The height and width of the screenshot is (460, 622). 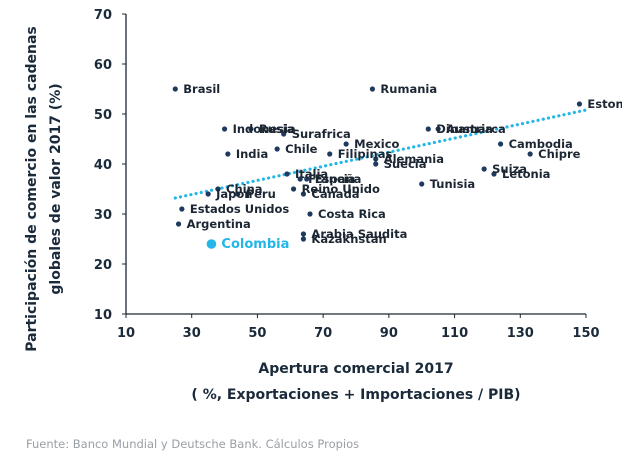 I want to click on y-tick-label: 60, so click(x=103, y=65).